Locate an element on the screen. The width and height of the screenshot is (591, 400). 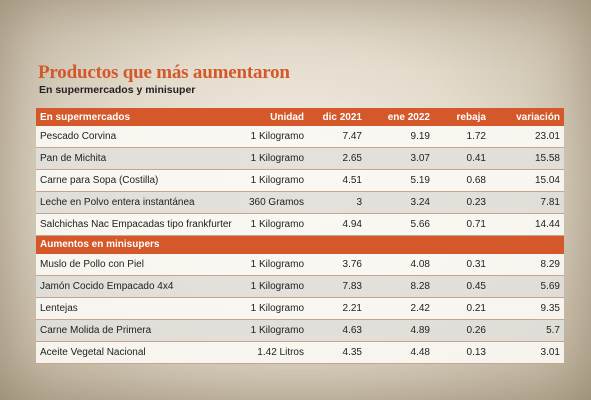
dec-2021-cell: 4.63 is located at coordinates (352, 330).